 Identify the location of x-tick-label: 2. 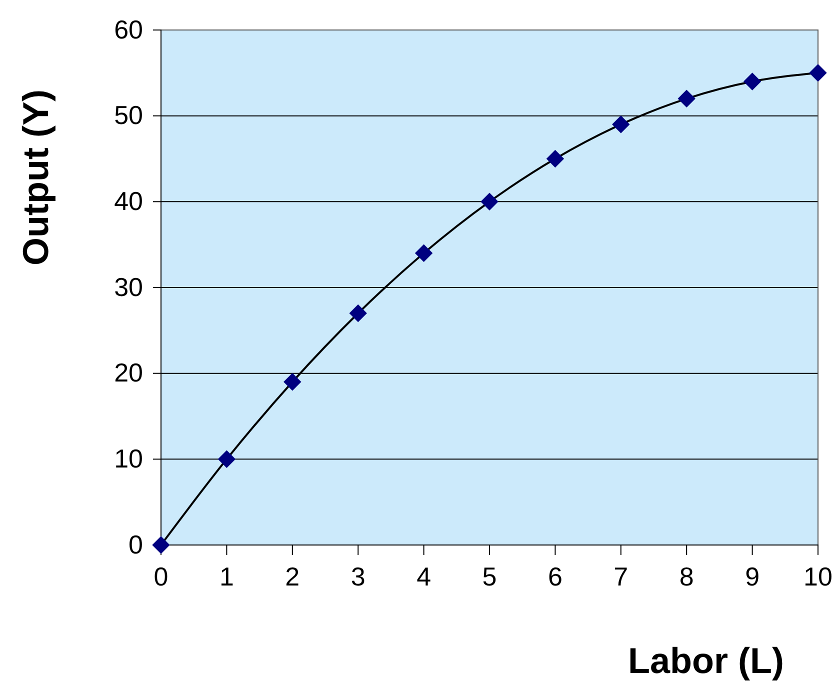
(292, 576).